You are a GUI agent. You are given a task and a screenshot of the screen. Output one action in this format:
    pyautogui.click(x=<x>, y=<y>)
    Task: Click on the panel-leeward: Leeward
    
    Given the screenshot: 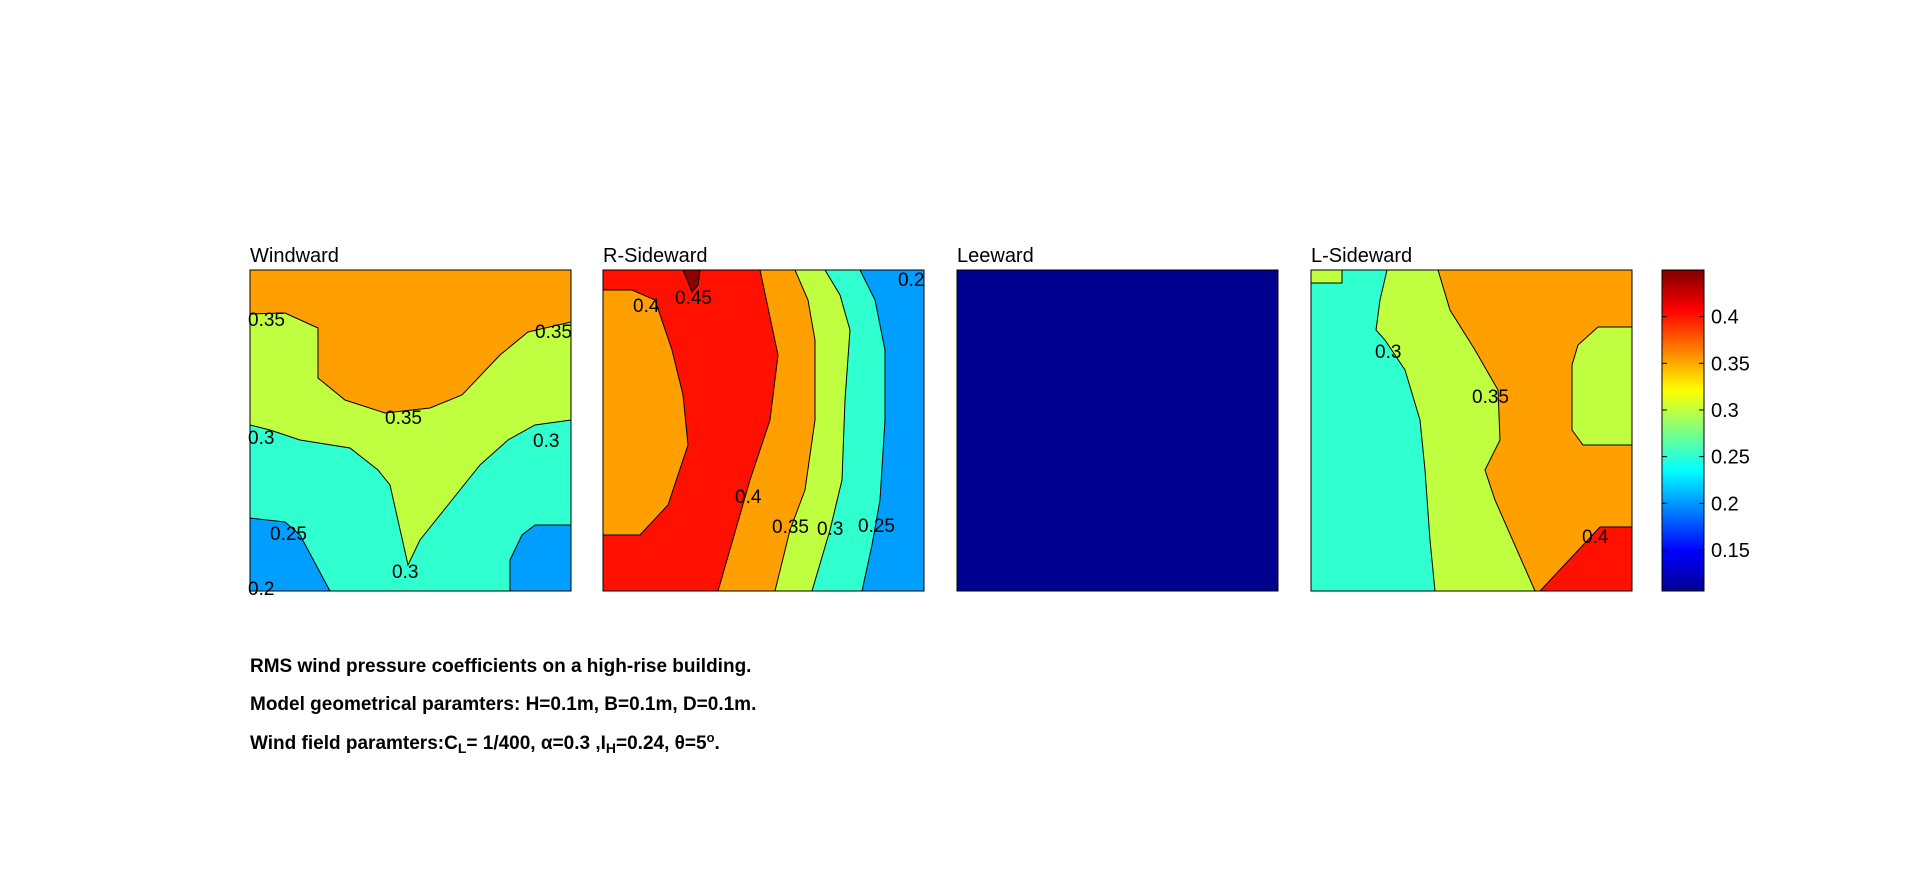 What is the action you would take?
    pyautogui.click(x=1117, y=418)
    